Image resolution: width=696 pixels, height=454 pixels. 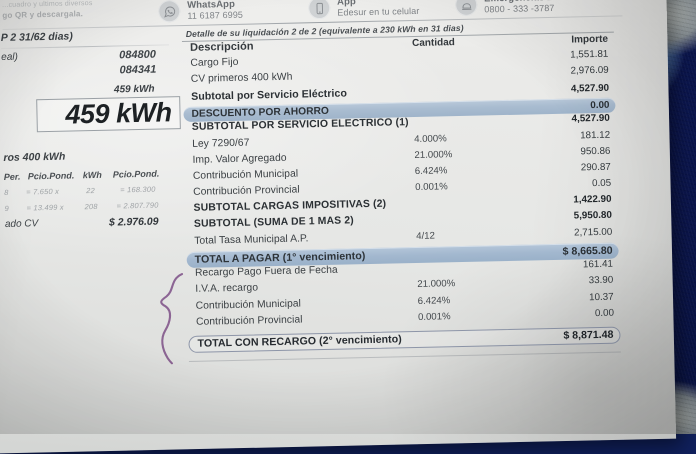 I want to click on row-amount: 2,715.00, so click(x=569, y=232).